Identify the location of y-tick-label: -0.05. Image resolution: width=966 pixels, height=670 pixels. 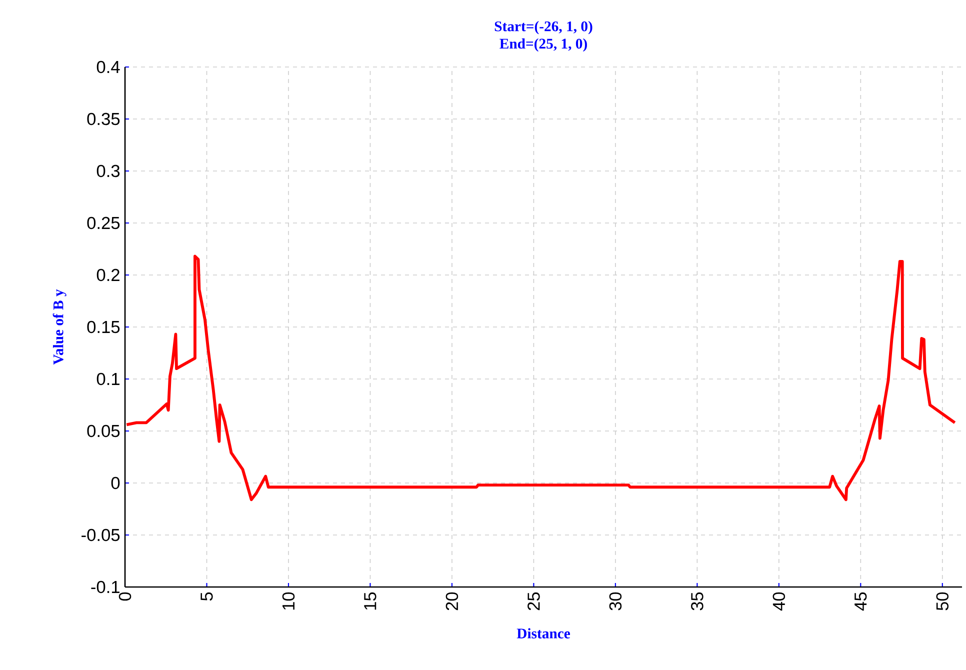
(101, 535).